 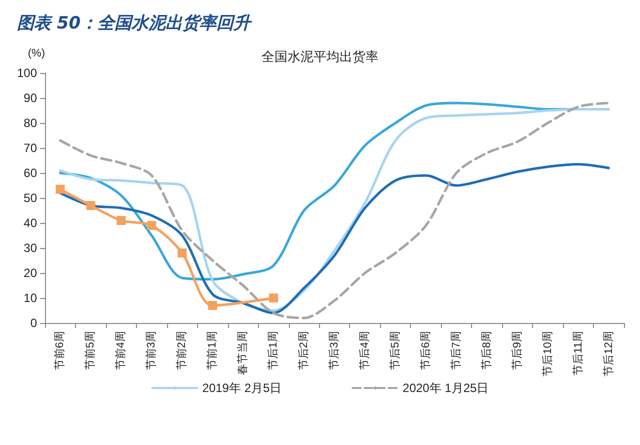 What do you see at coordinates (34, 323) in the screenshot?
I see `y-tick-label: 0` at bounding box center [34, 323].